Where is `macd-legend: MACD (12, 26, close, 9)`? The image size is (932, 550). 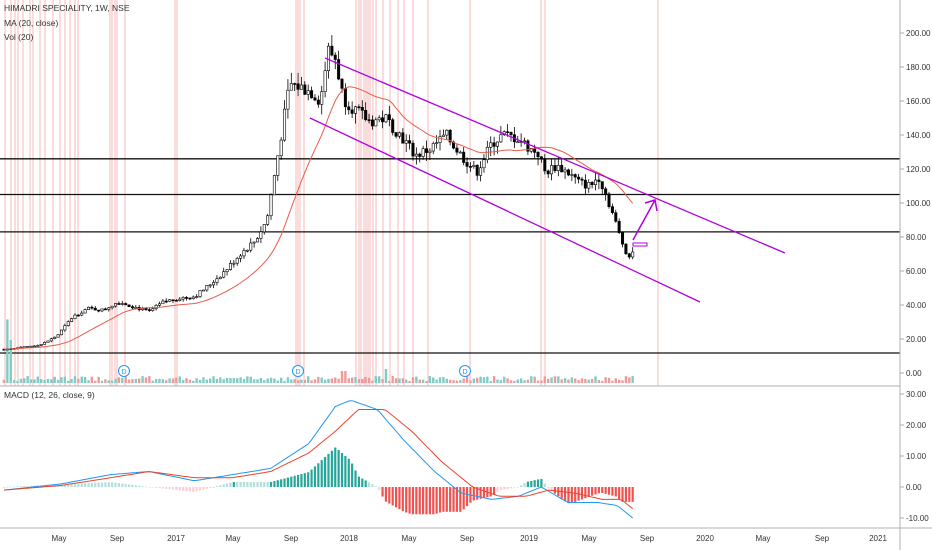
macd-legend: MACD (12, 26, close, 9) is located at coordinates (49, 395).